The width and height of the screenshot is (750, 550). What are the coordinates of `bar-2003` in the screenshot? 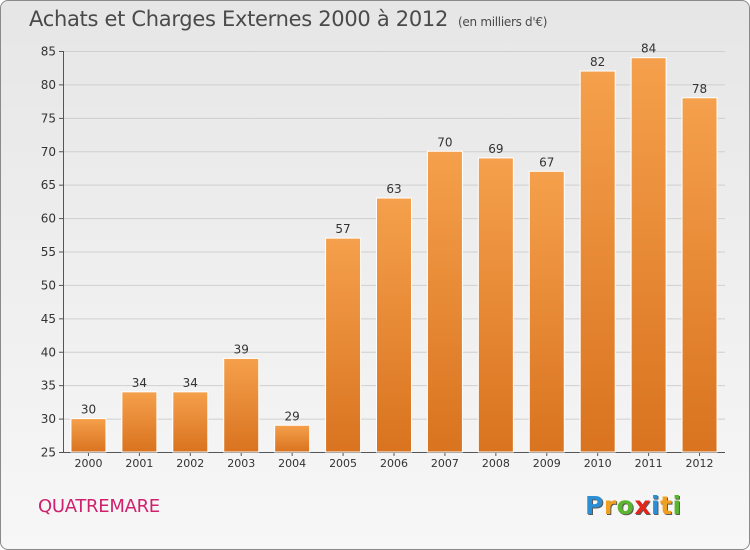 It's located at (241, 405).